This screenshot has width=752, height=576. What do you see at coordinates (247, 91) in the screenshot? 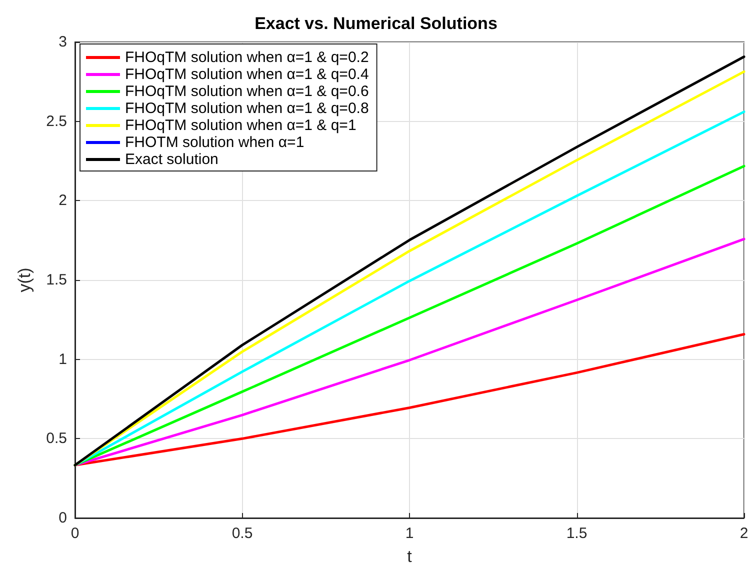
I see `legend-label: FHOqTM solution when α=1 & q=0.6` at bounding box center [247, 91].